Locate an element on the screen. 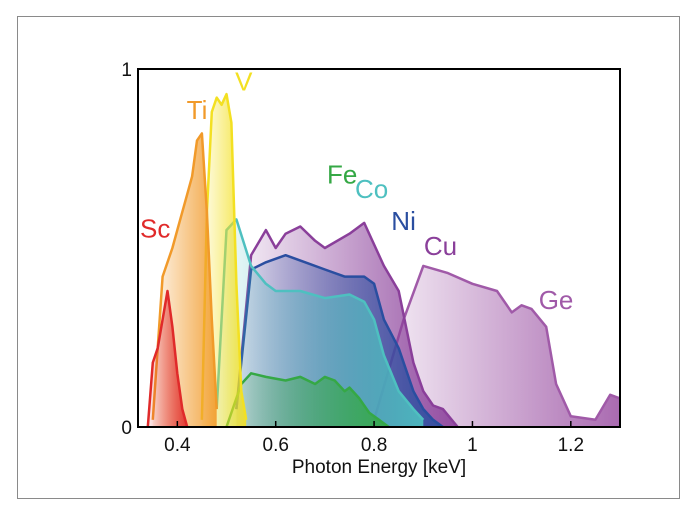  series-line-v is located at coordinates (224, 256).